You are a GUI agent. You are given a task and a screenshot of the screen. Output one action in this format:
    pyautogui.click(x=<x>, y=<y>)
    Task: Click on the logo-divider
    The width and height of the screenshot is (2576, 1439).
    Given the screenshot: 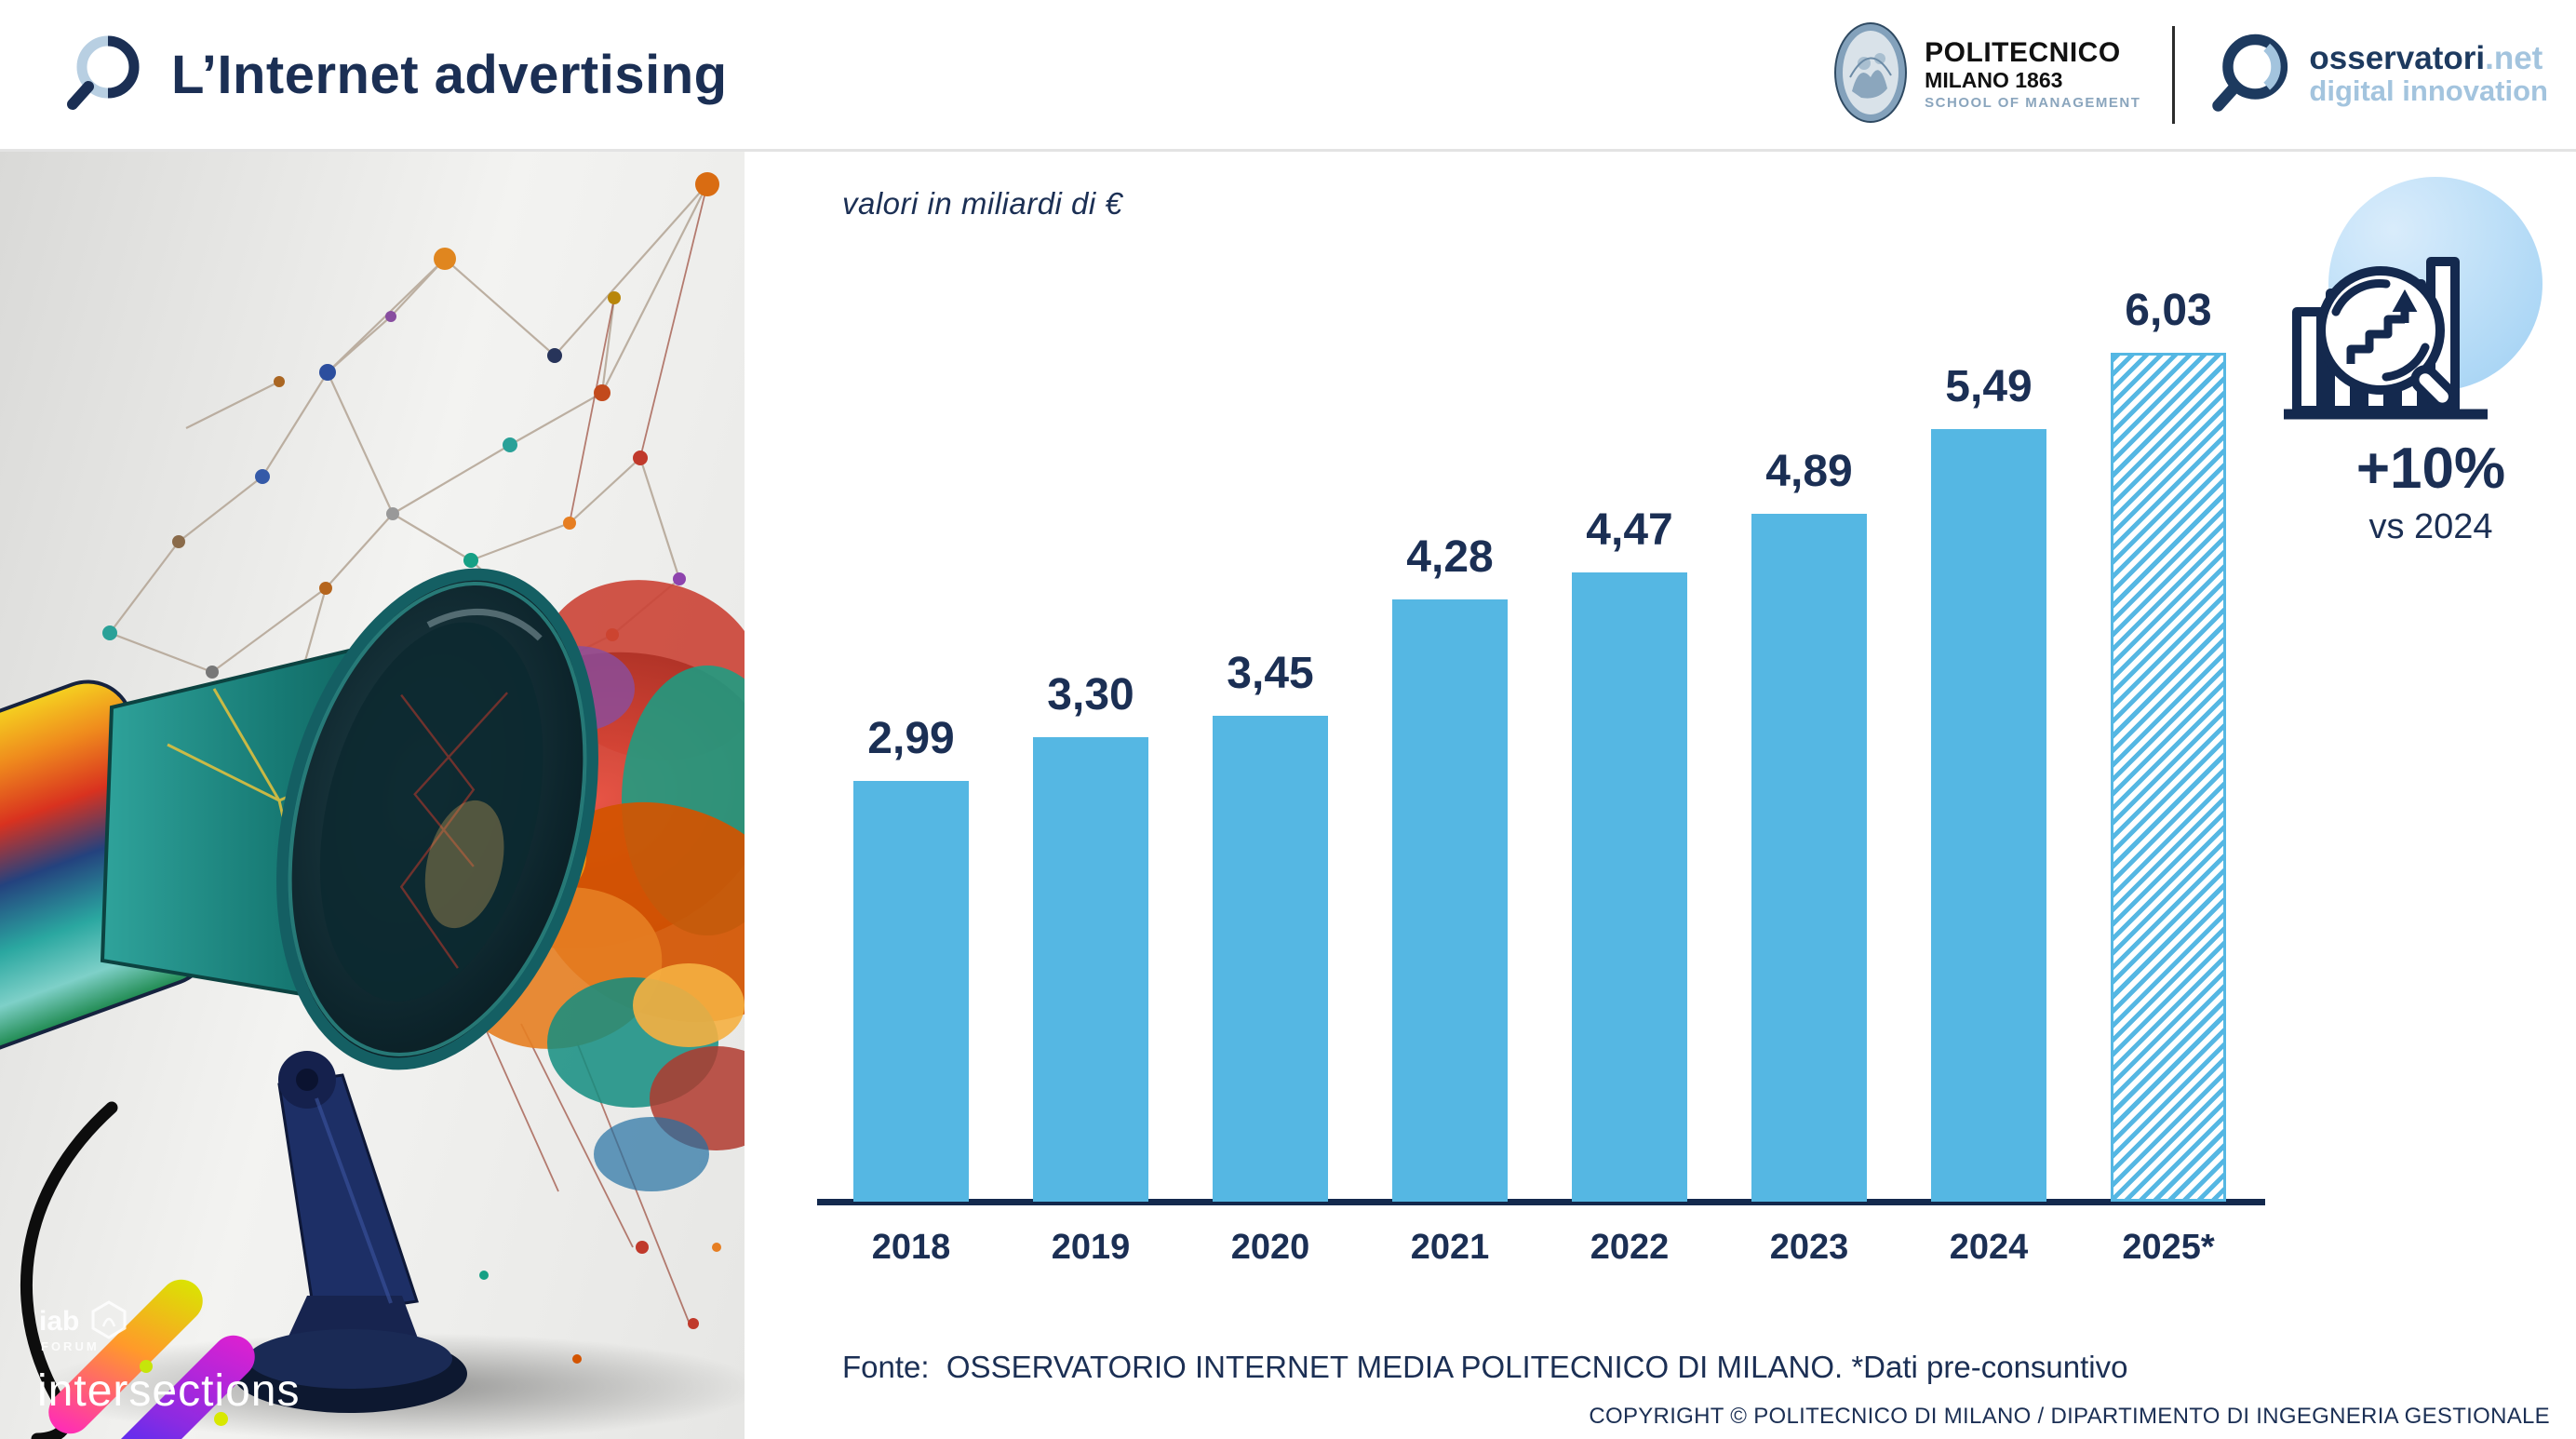 What is the action you would take?
    pyautogui.click(x=2174, y=74)
    